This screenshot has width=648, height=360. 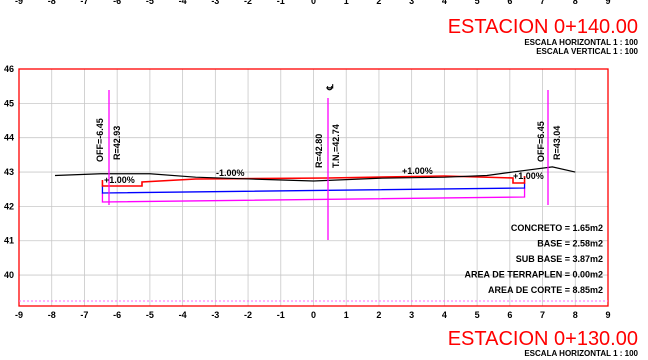 I want to click on x-tick-label-top: -8, so click(x=52, y=3).